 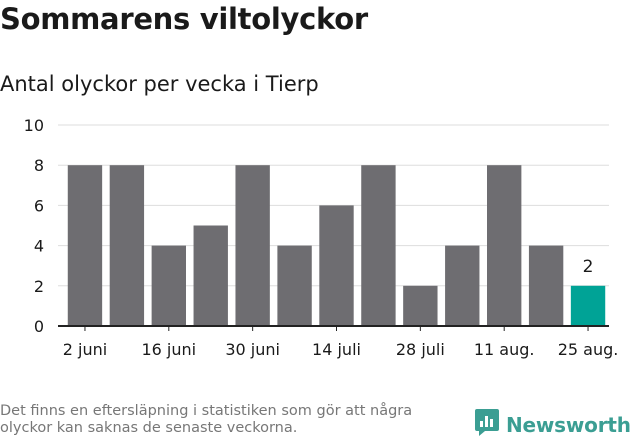 I want to click on x-tick-label: 16 juni, so click(x=168, y=349).